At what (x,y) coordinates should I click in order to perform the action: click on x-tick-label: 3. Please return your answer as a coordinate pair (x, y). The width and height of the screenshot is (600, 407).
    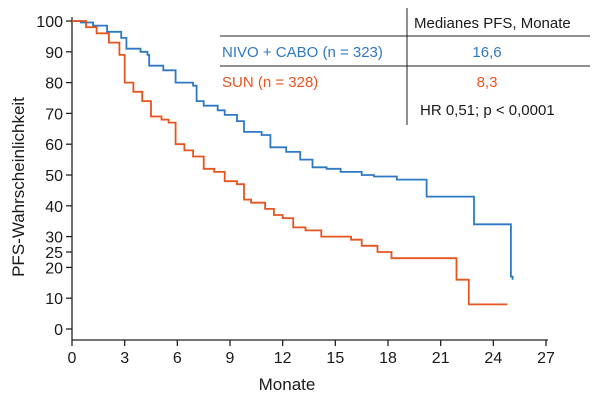
    Looking at the image, I should click on (124, 358).